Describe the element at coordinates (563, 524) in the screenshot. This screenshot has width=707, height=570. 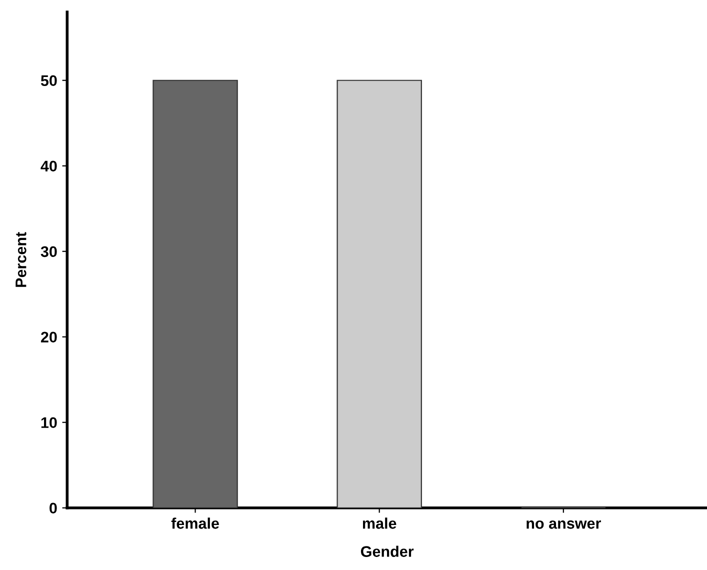
I see `x-tick-label: no answer` at that location.